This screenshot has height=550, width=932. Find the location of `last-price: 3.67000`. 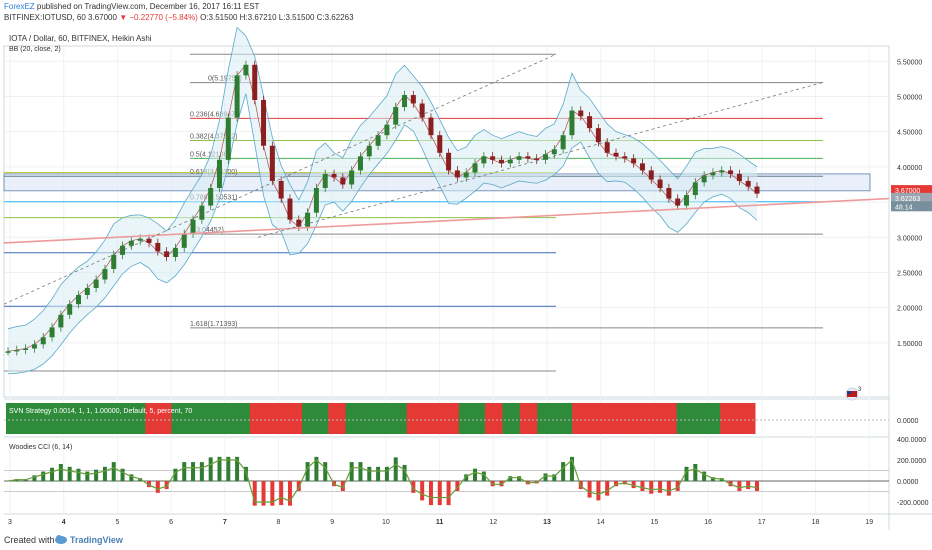

last-price: 3.67000 is located at coordinates (102, 17).